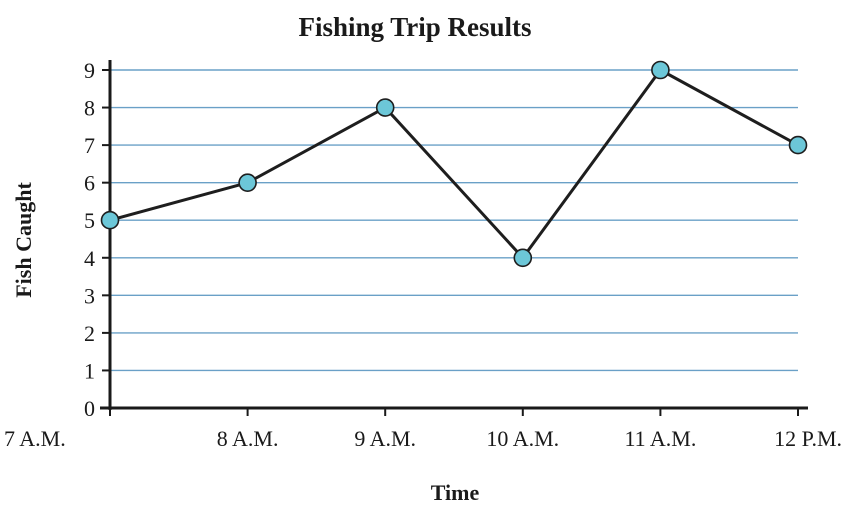  Describe the element at coordinates (522, 438) in the screenshot. I see `x-tick-label: 10 A.M.` at that location.